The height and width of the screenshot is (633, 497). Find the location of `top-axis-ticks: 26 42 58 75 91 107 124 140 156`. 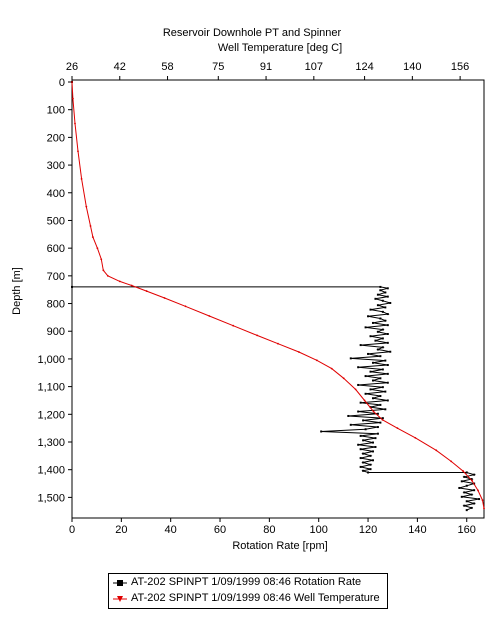

top-axis-ticks: 26 42 58 75 91 107 124 140 156 is located at coordinates (267, 70).